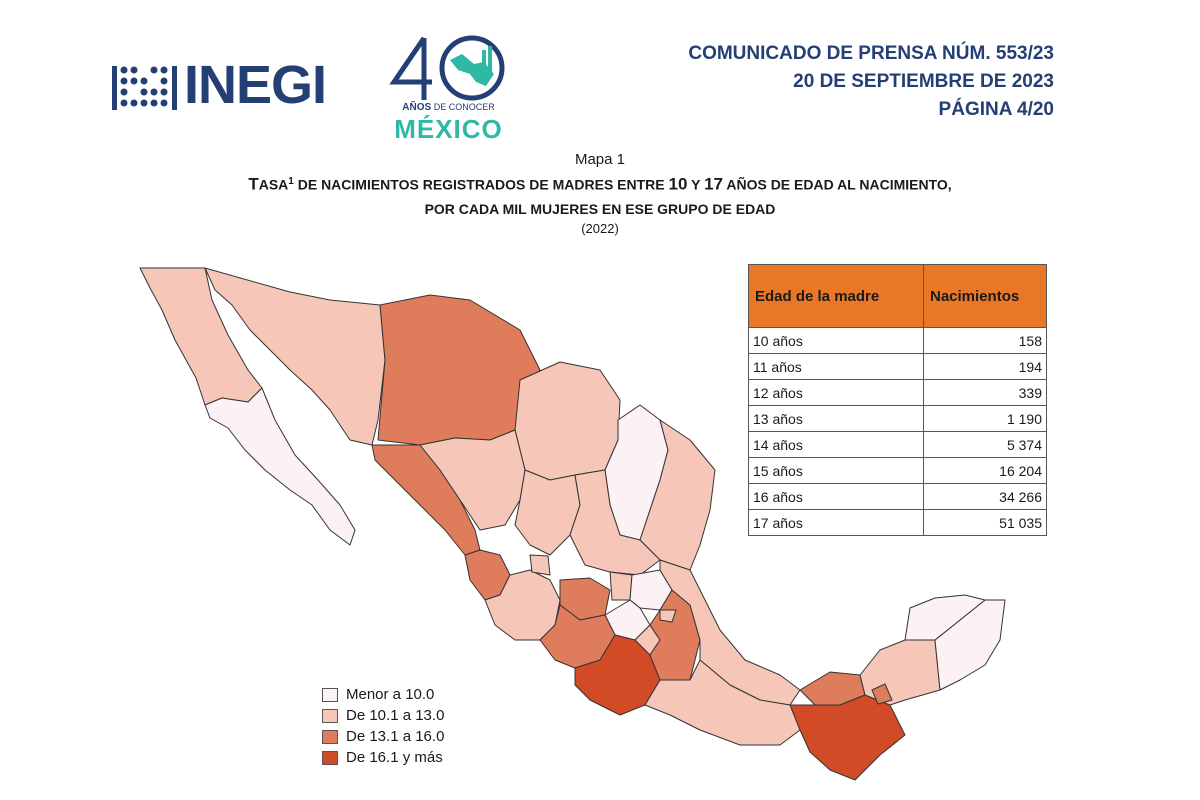 The width and height of the screenshot is (1200, 800). What do you see at coordinates (600, 159) in the screenshot?
I see `map-label: Mapa 1` at bounding box center [600, 159].